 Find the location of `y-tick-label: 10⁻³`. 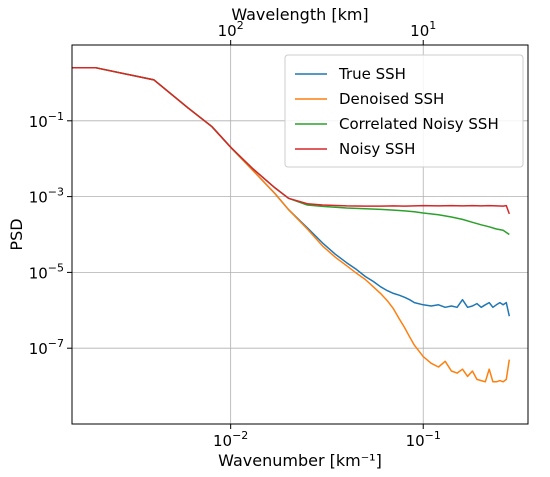

y-tick-label: 10⁻³ is located at coordinates (46, 196).